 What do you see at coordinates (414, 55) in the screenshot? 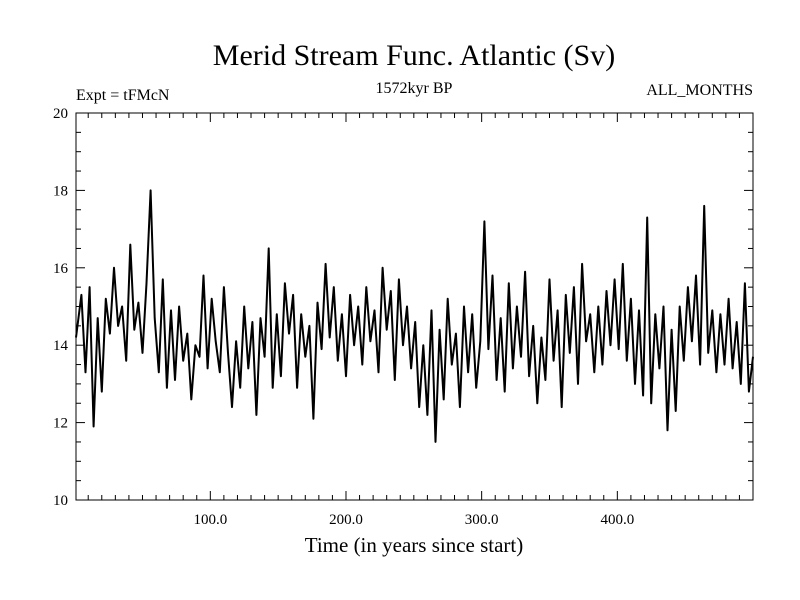
I see `chart-title: Merid Stream Func. Atlantic (Sv)` at bounding box center [414, 55].